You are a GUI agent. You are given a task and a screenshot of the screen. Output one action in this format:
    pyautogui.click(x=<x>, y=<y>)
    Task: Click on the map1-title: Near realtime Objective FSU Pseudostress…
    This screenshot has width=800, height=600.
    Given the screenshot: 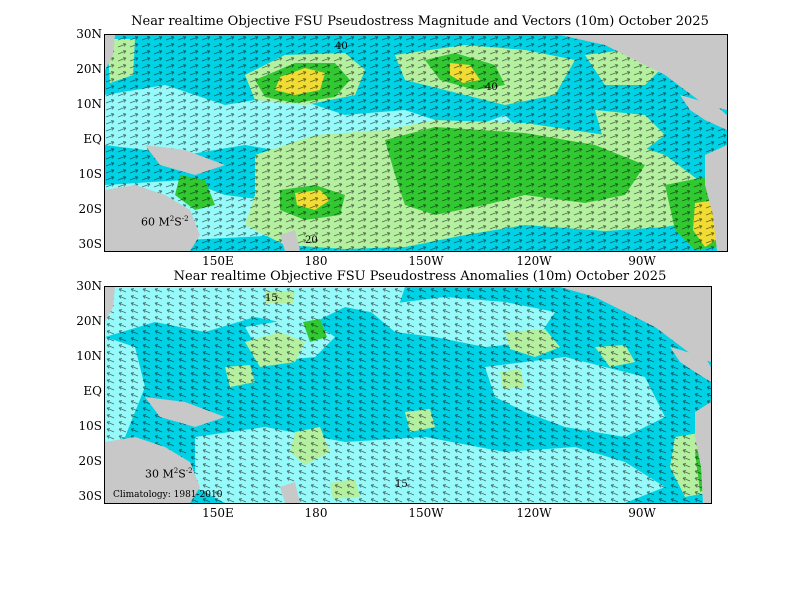 What is the action you would take?
    pyautogui.click(x=420, y=21)
    